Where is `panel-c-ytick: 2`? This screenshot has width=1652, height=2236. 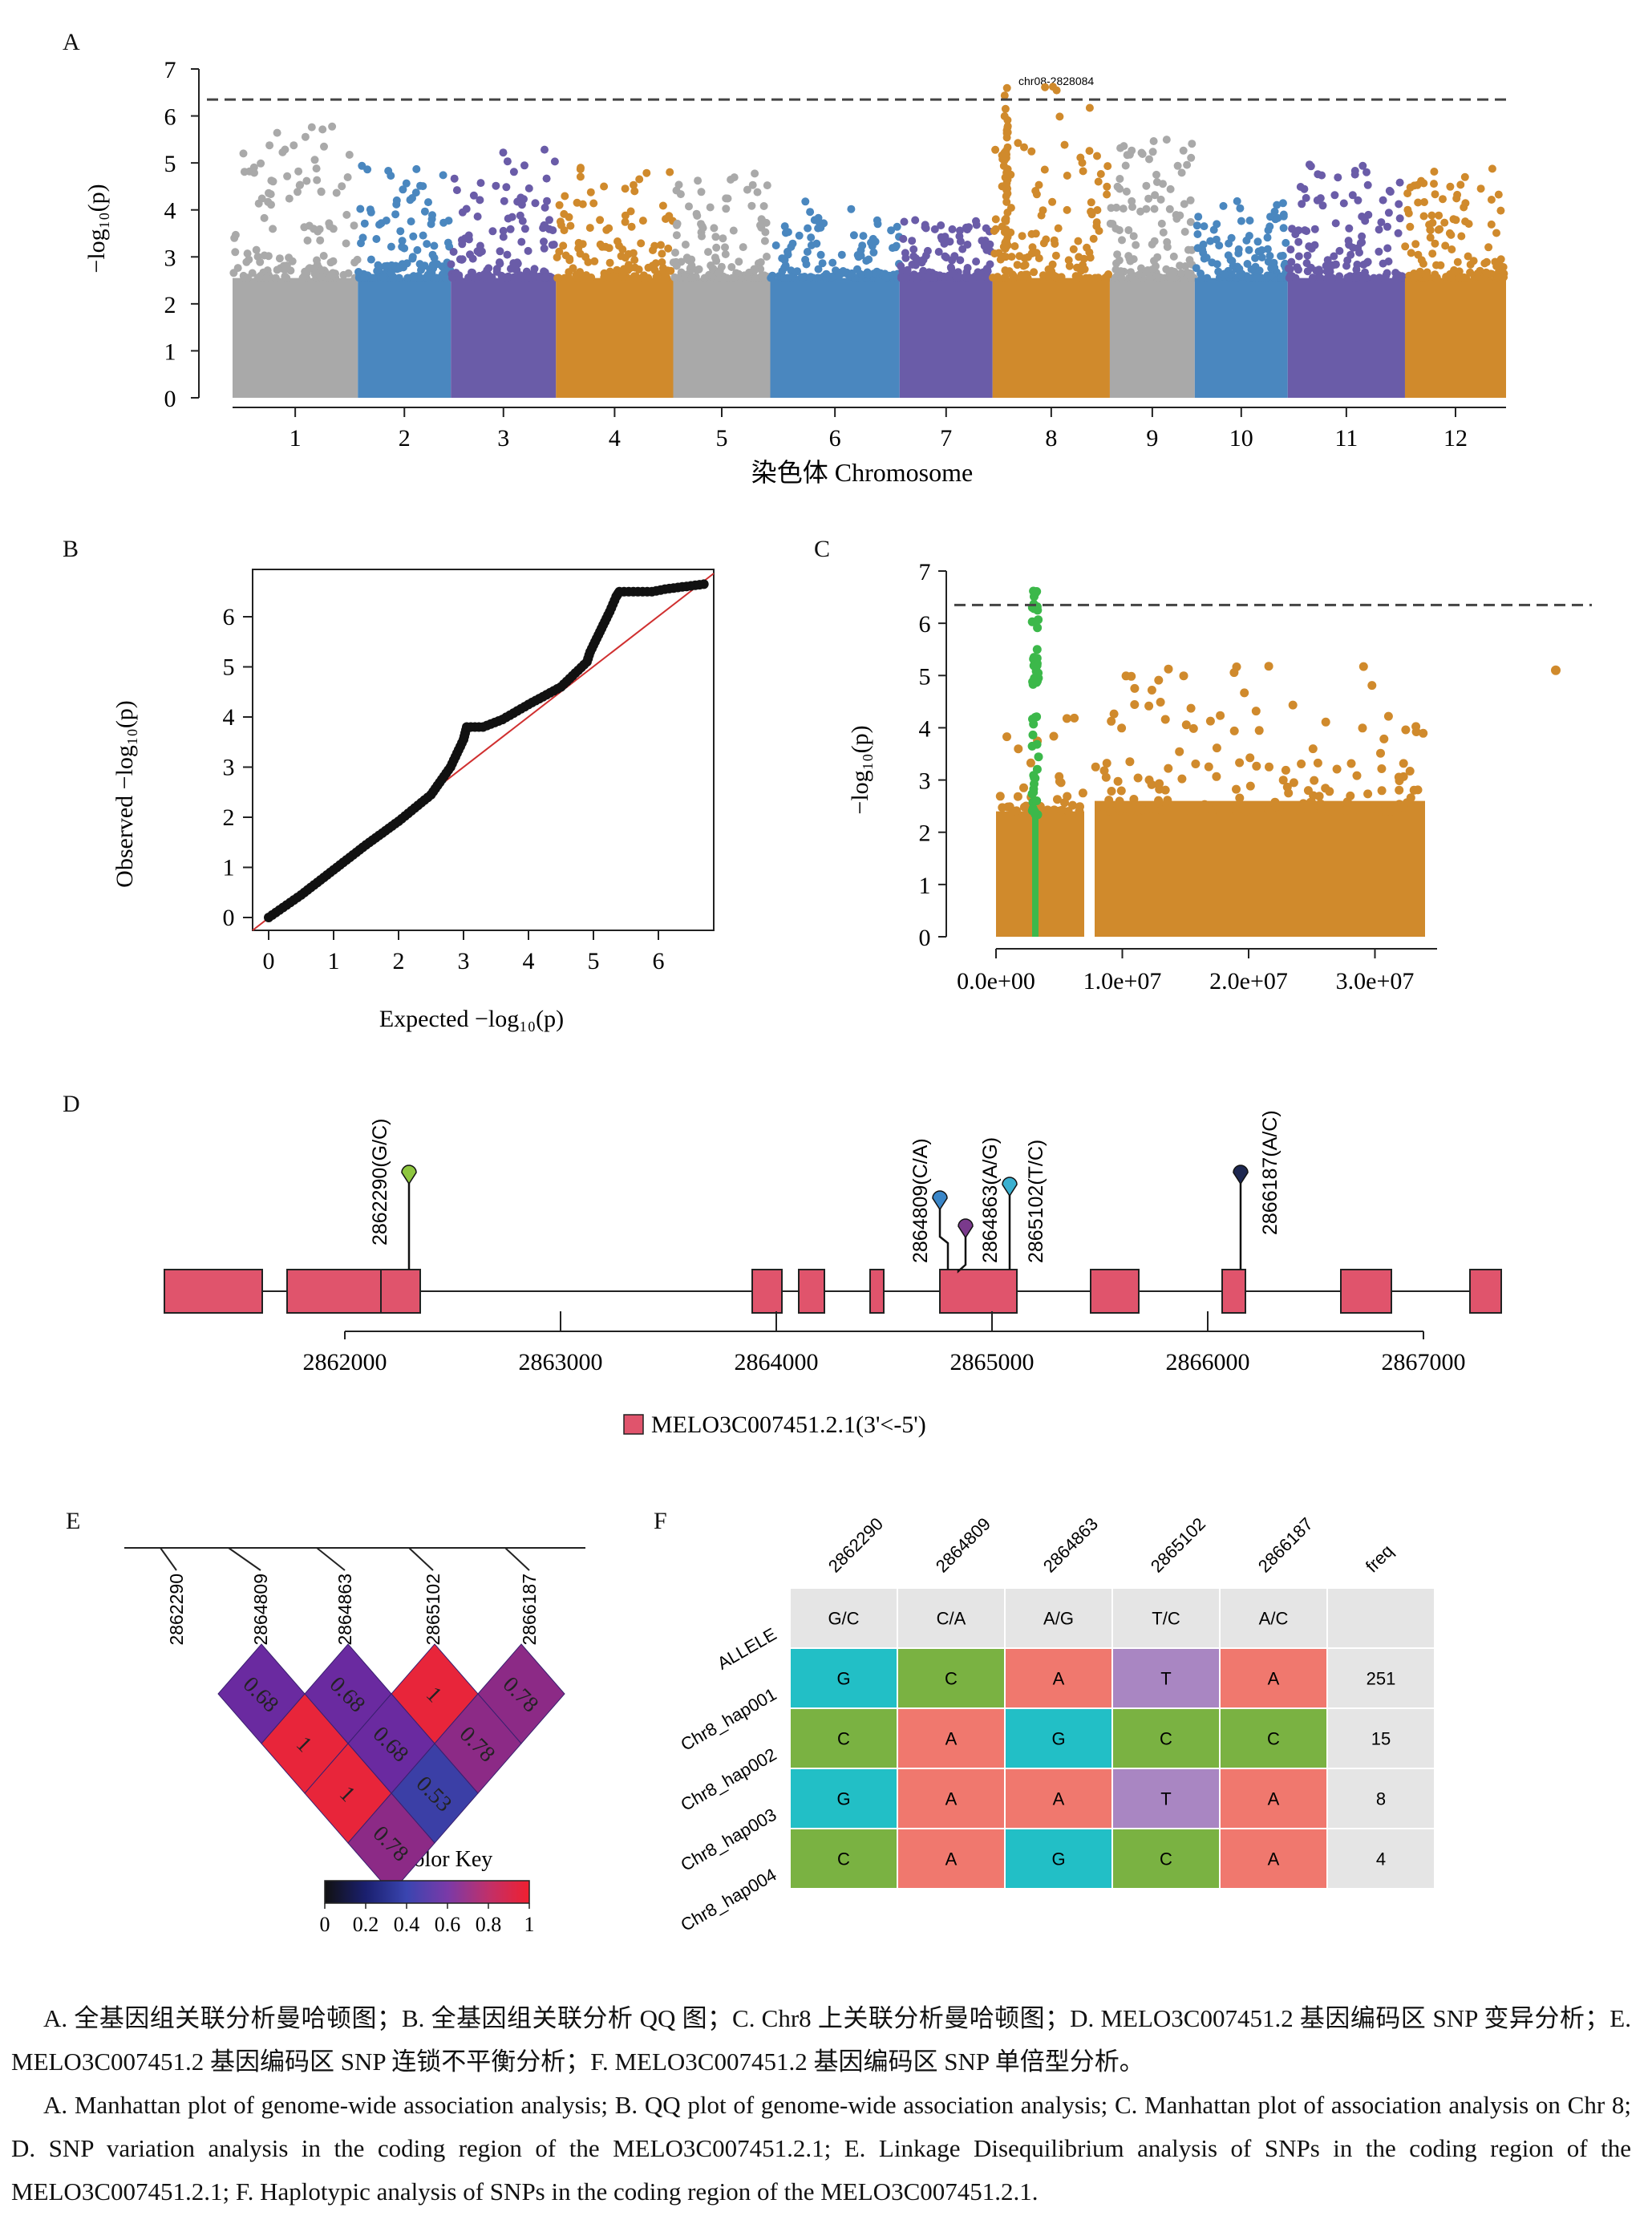
panel-c-ytick: 2 is located at coordinates (925, 834).